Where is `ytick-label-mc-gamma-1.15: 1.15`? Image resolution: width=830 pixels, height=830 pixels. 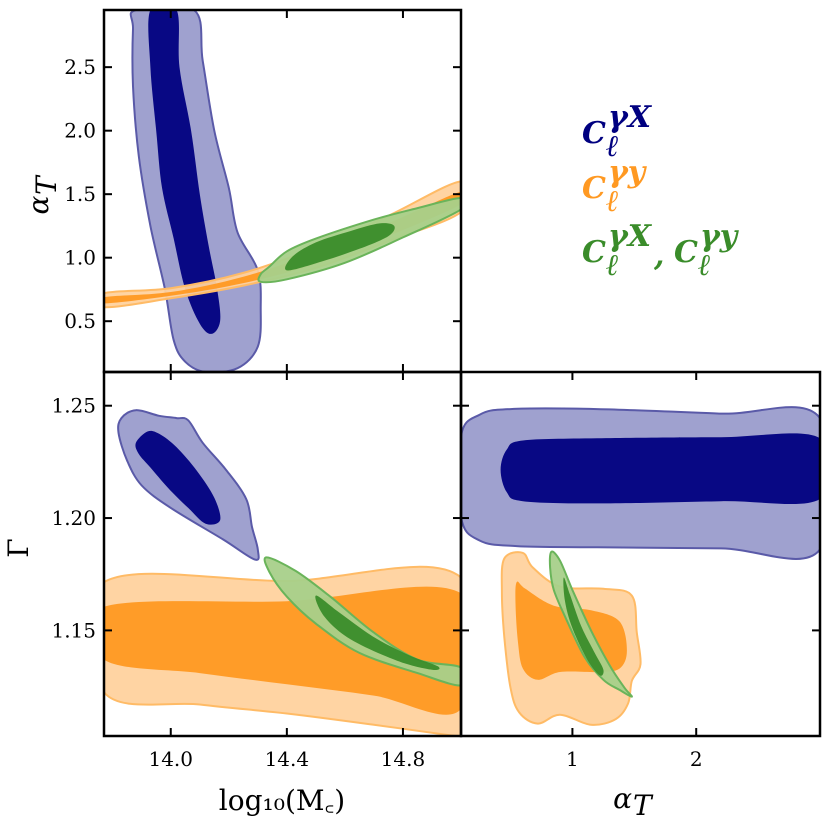
ytick-label-mc-gamma-1.15: 1.15 is located at coordinates (73, 630).